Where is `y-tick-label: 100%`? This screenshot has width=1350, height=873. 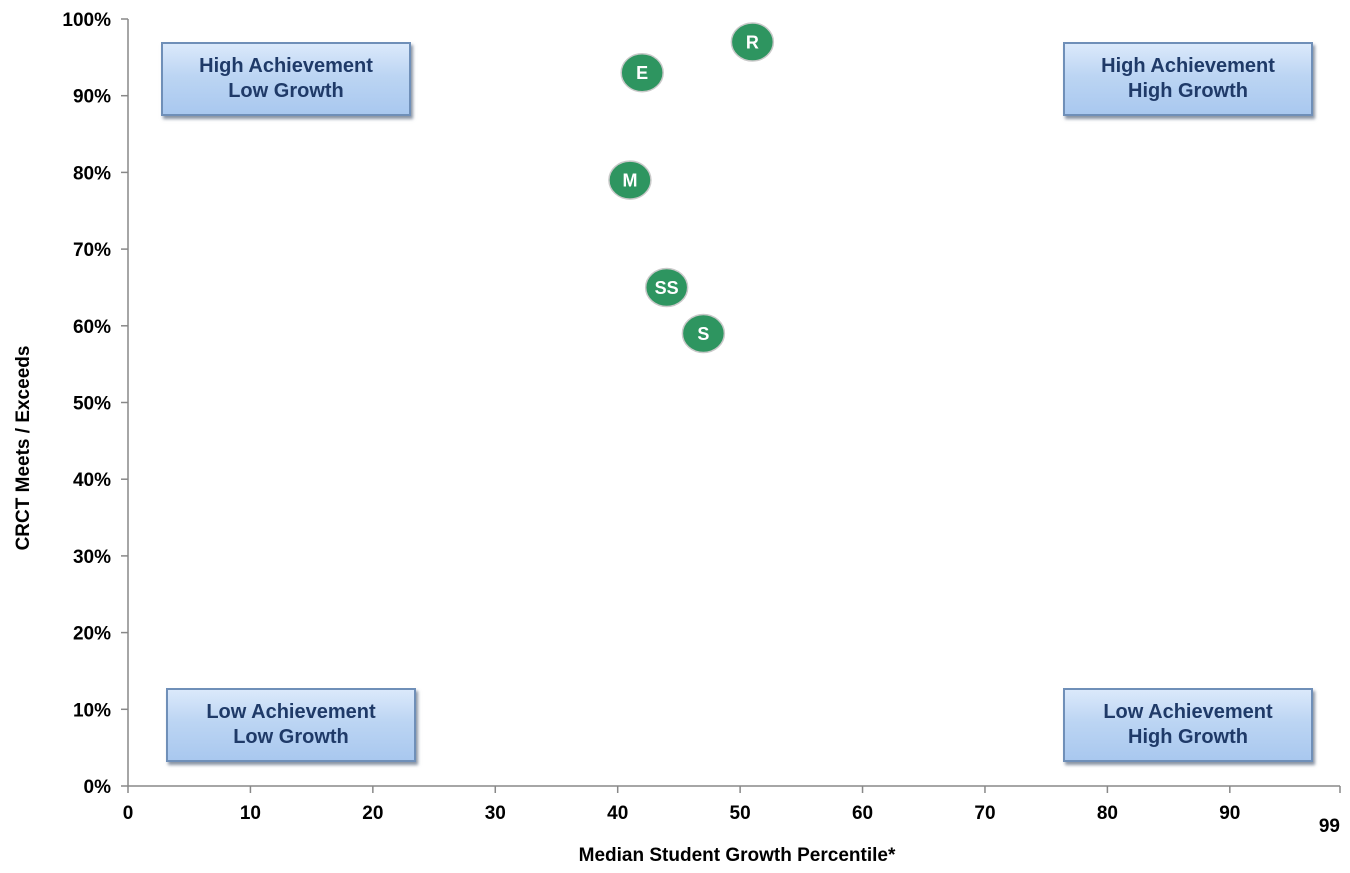
y-tick-label: 100% is located at coordinates (86, 20).